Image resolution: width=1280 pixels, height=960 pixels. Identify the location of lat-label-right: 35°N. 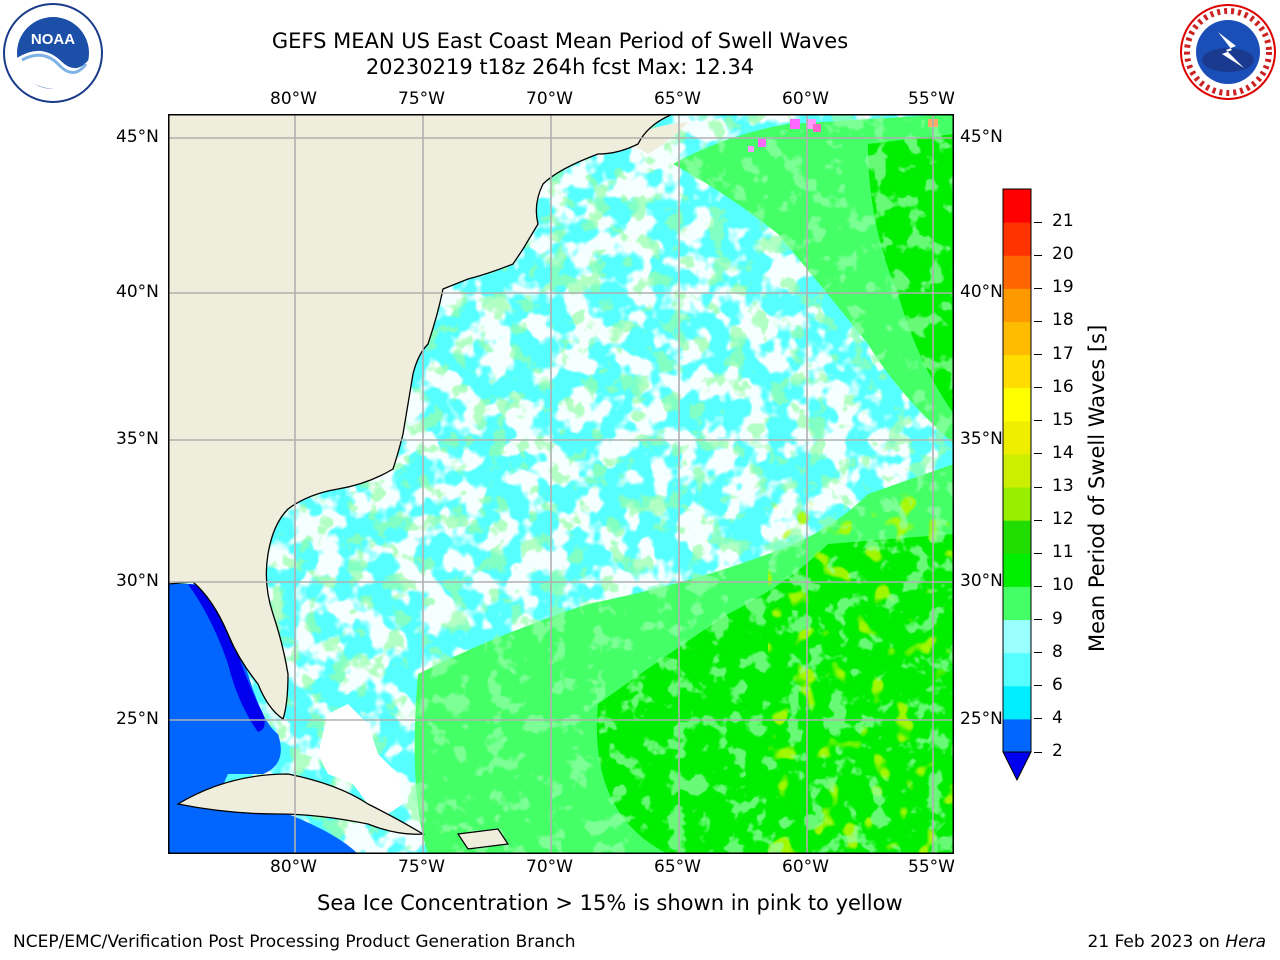
(981, 439).